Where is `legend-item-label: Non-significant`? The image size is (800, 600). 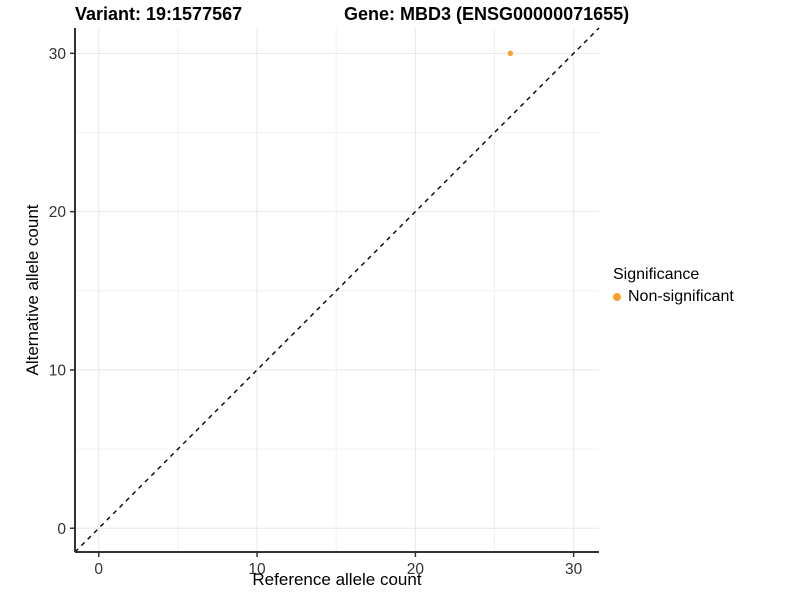
legend-item-label: Non-significant is located at coordinates (681, 296).